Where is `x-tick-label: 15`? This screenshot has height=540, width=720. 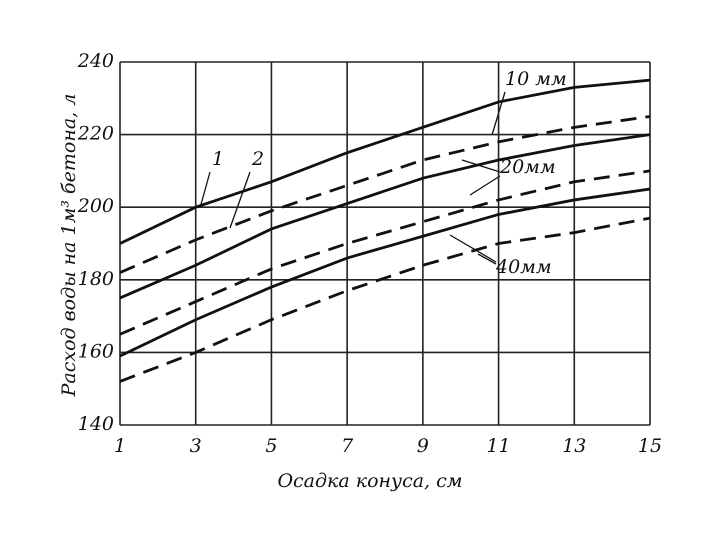 x-tick-label: 15 is located at coordinates (650, 446).